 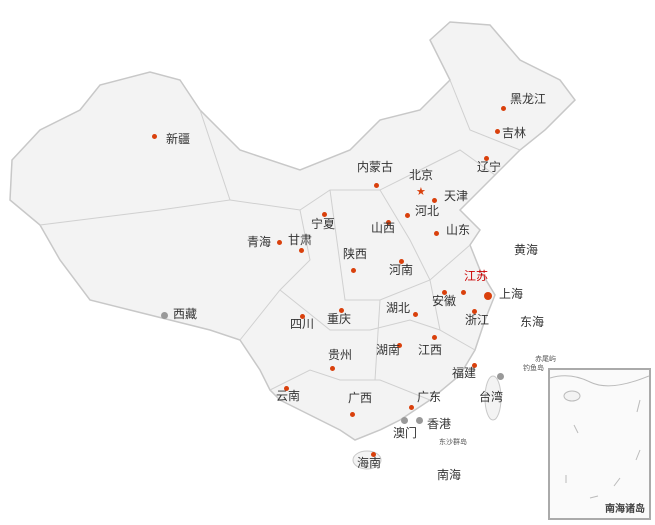 I want to click on province-label: 青海, so click(x=259, y=242).